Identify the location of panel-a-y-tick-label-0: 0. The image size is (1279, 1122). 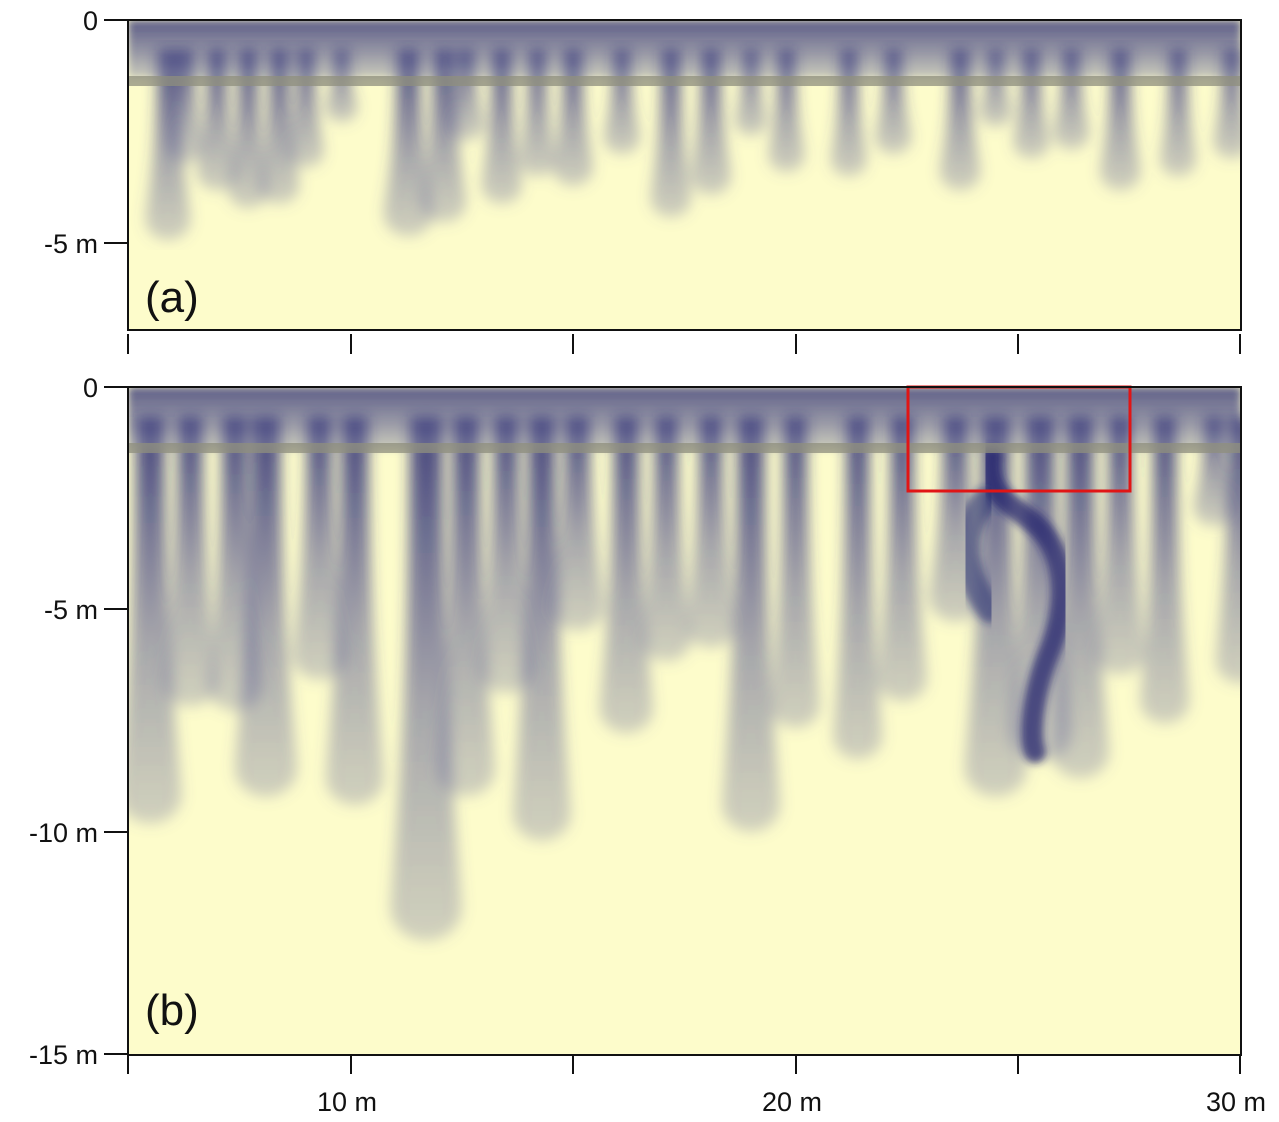
(90, 21).